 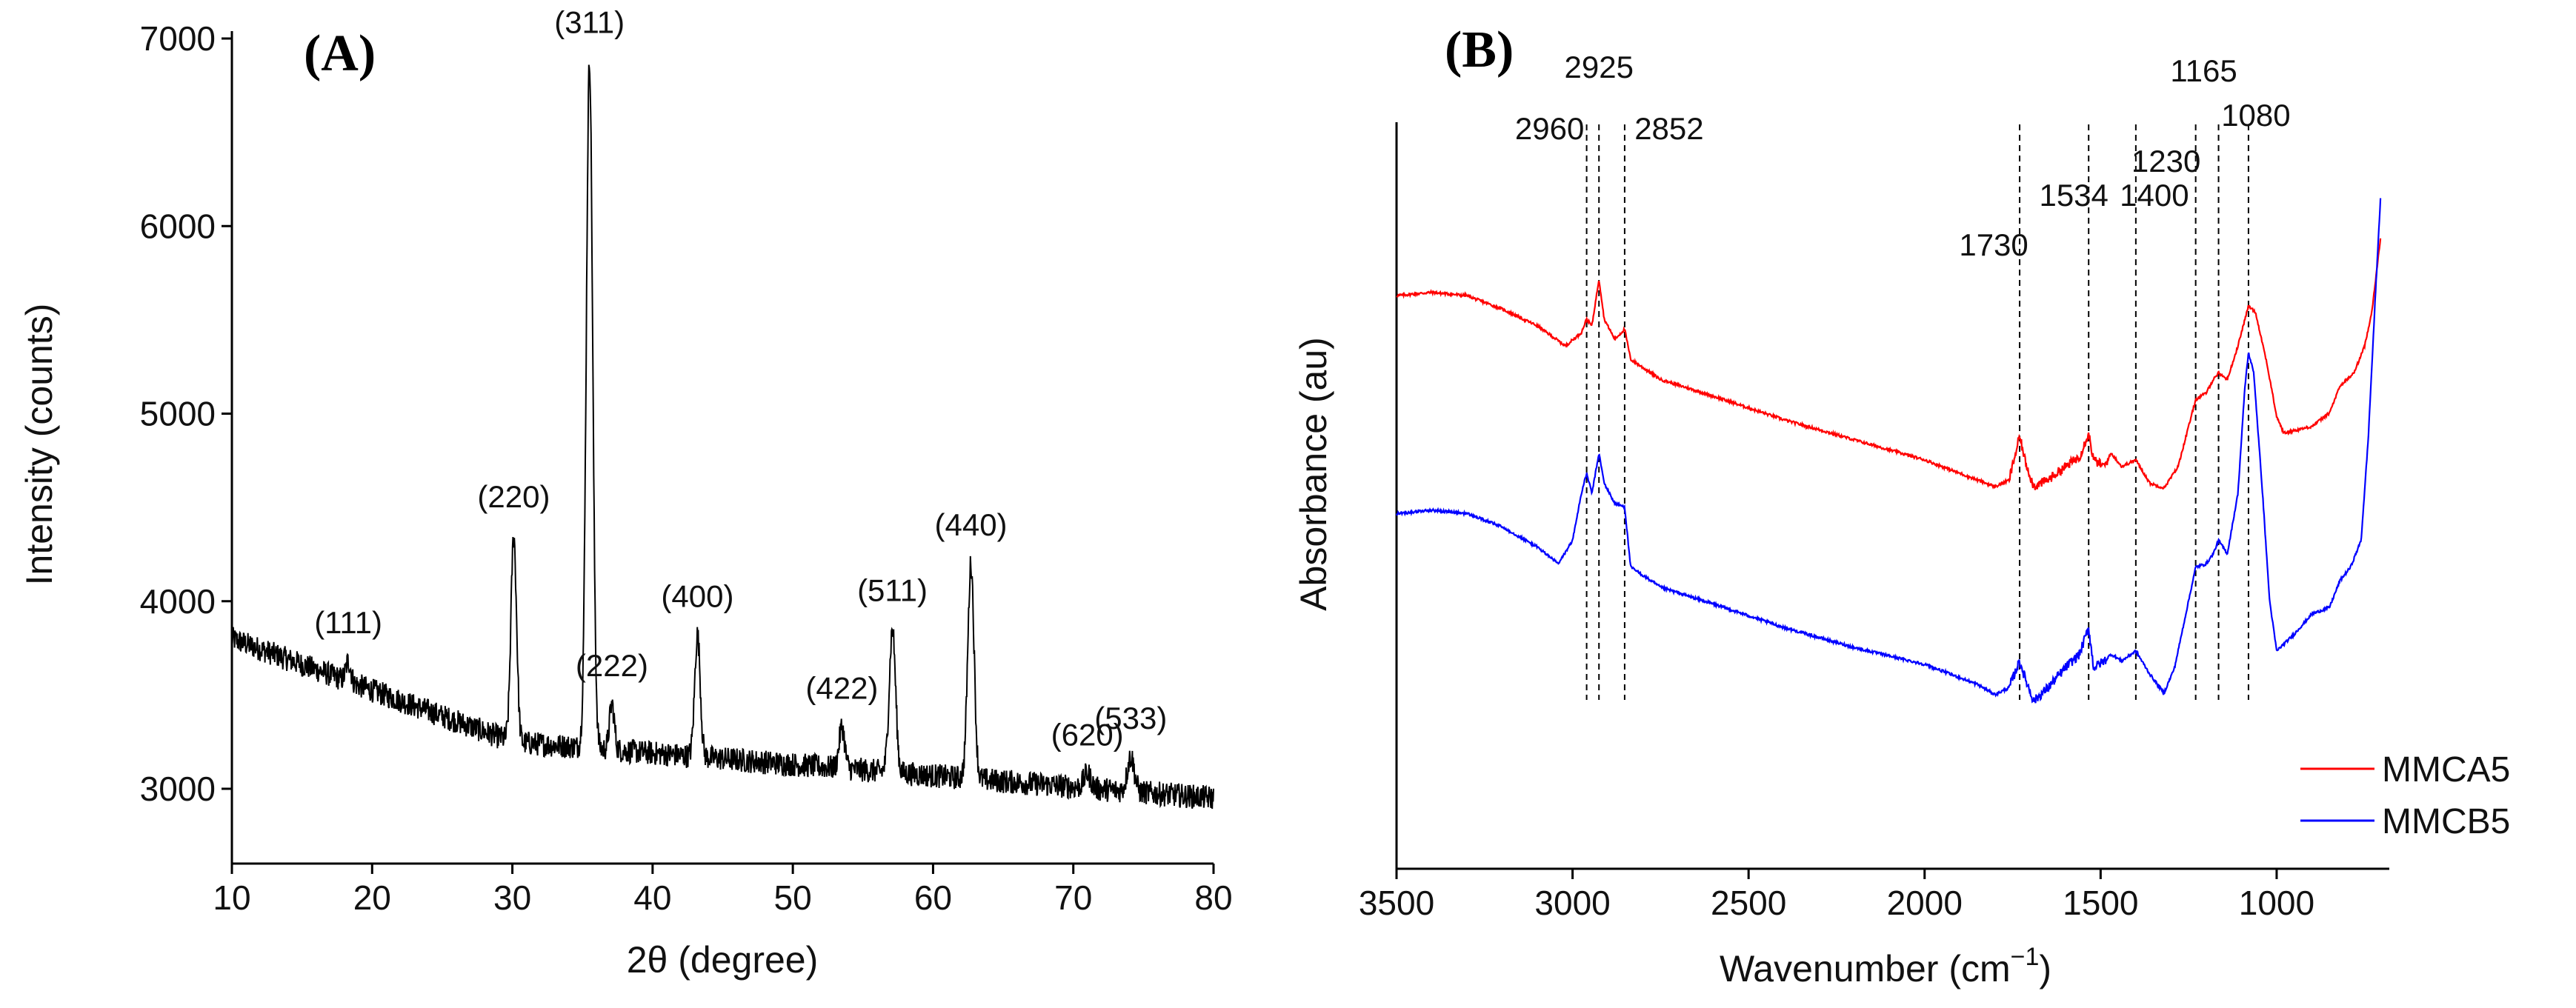 I want to click on legend: MMCA5 MMCB5, so click(x=2405, y=796).